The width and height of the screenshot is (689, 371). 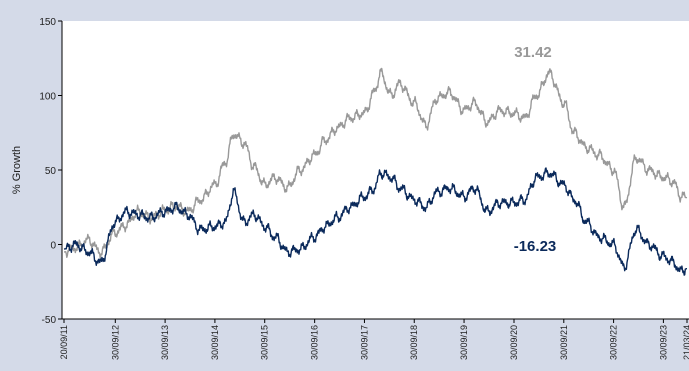 What do you see at coordinates (564, 342) in the screenshot?
I see `x-tick-label: 30/09/21` at bounding box center [564, 342].